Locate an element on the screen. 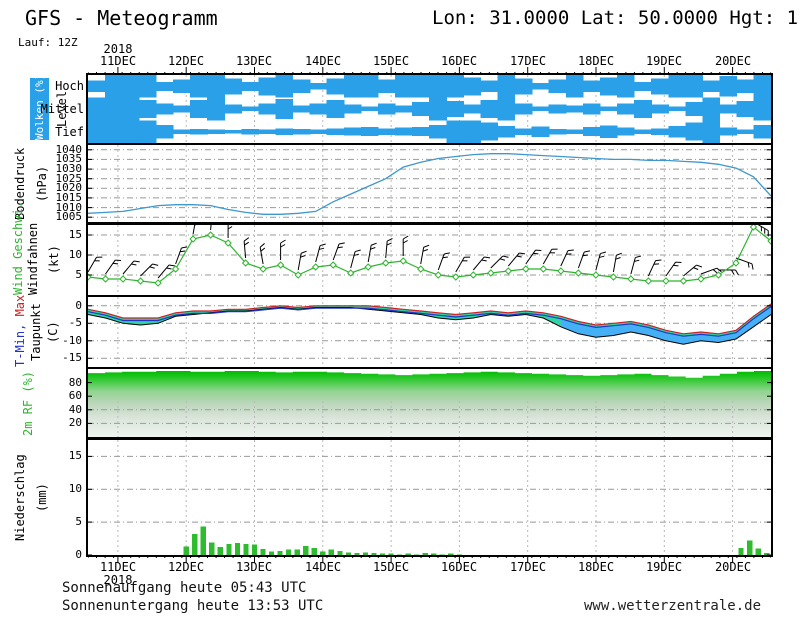 The image size is (800, 625). watermark: www.wetterzentrale.de is located at coordinates (673, 606).